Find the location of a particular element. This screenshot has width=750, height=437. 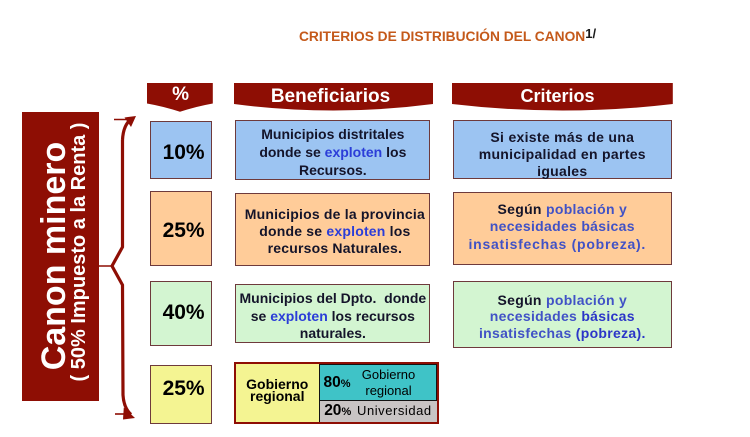

svg-text: Criterios is located at coordinates (557, 96).